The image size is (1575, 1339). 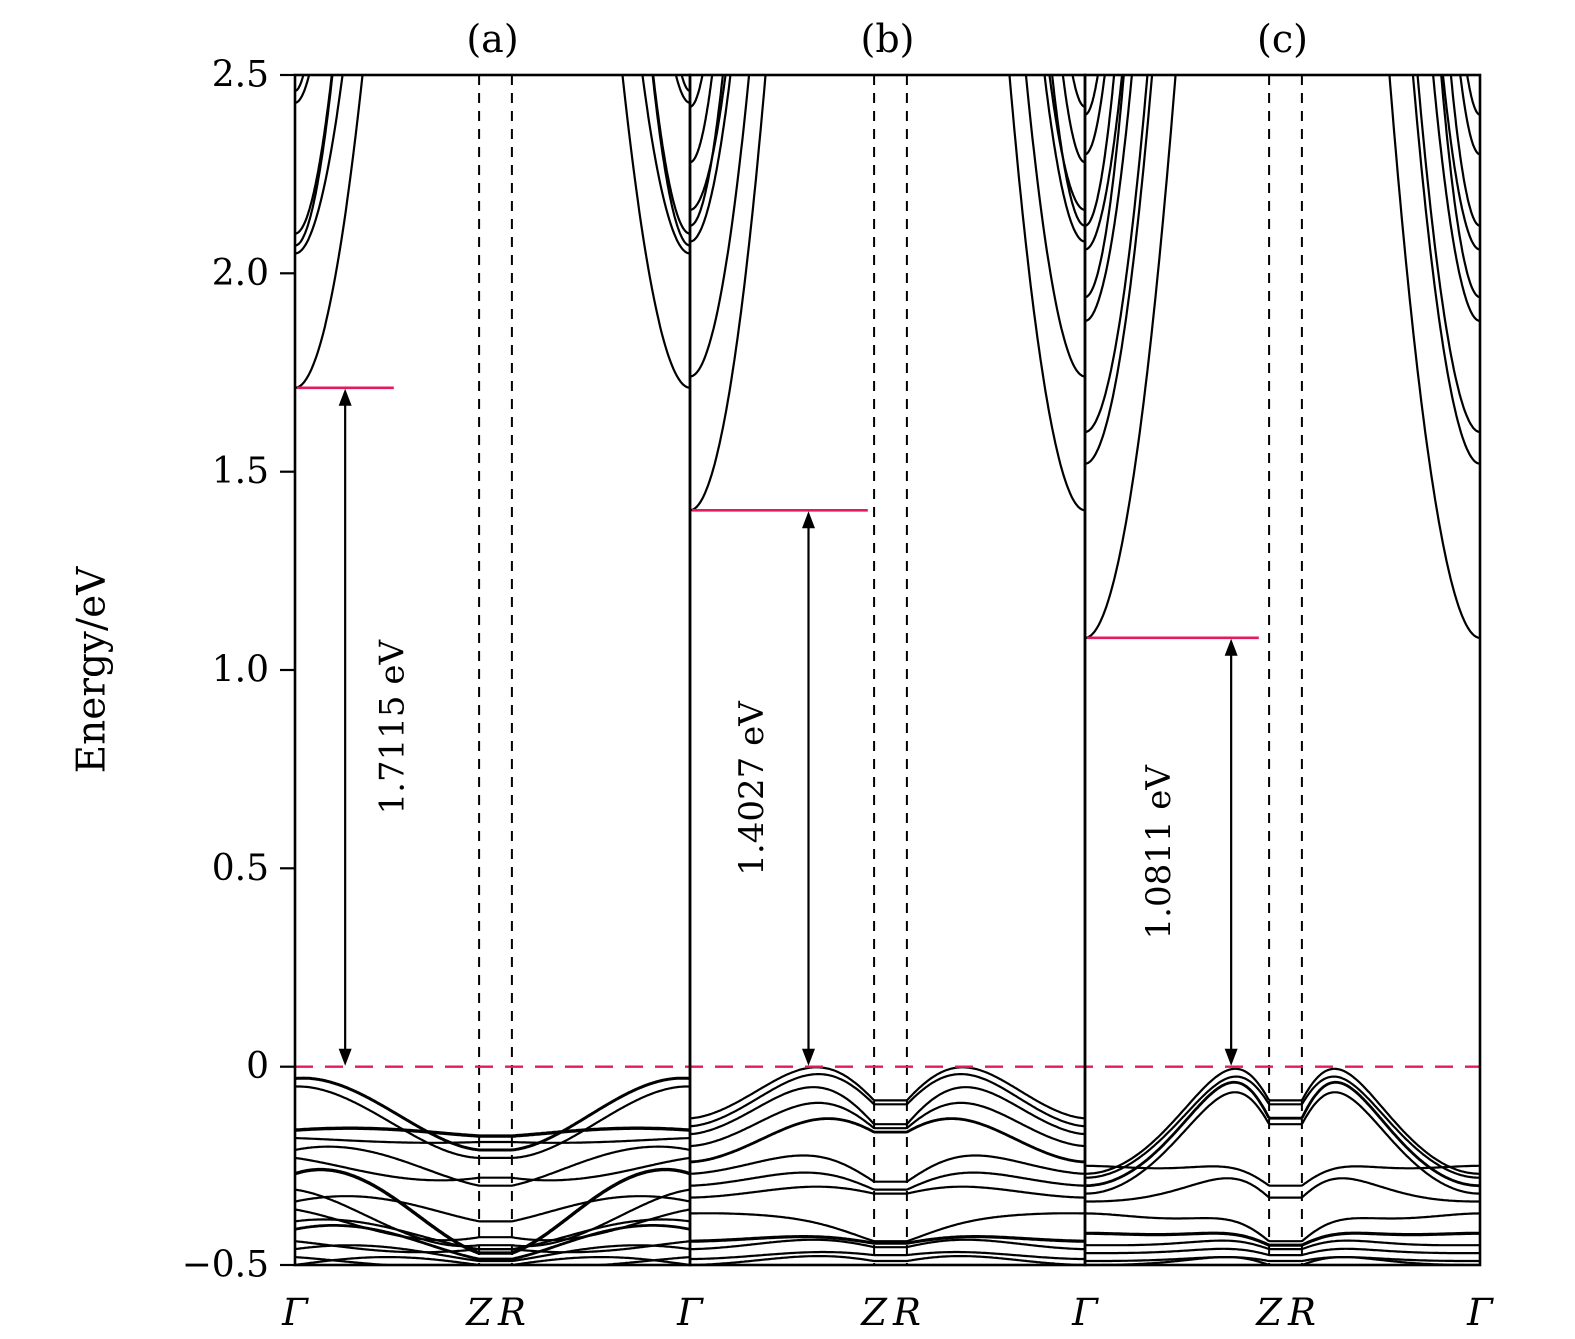 What do you see at coordinates (257, 1066) in the screenshot?
I see `y-tick-label: 0` at bounding box center [257, 1066].